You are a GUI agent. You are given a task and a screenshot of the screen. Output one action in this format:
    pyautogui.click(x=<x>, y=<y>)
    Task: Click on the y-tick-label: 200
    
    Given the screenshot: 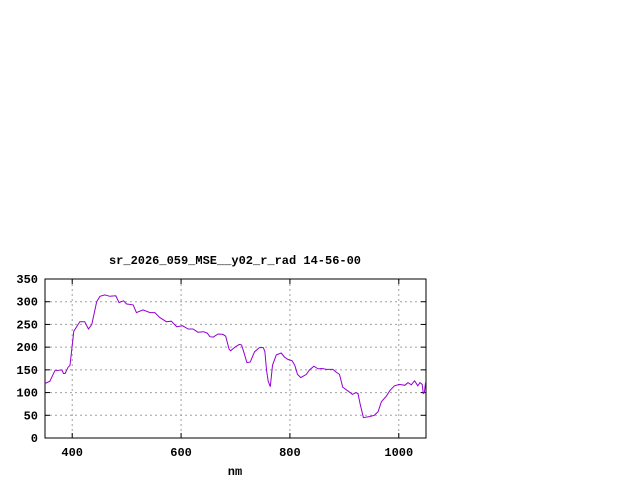 What is the action you would take?
    pyautogui.click(x=27, y=348)
    